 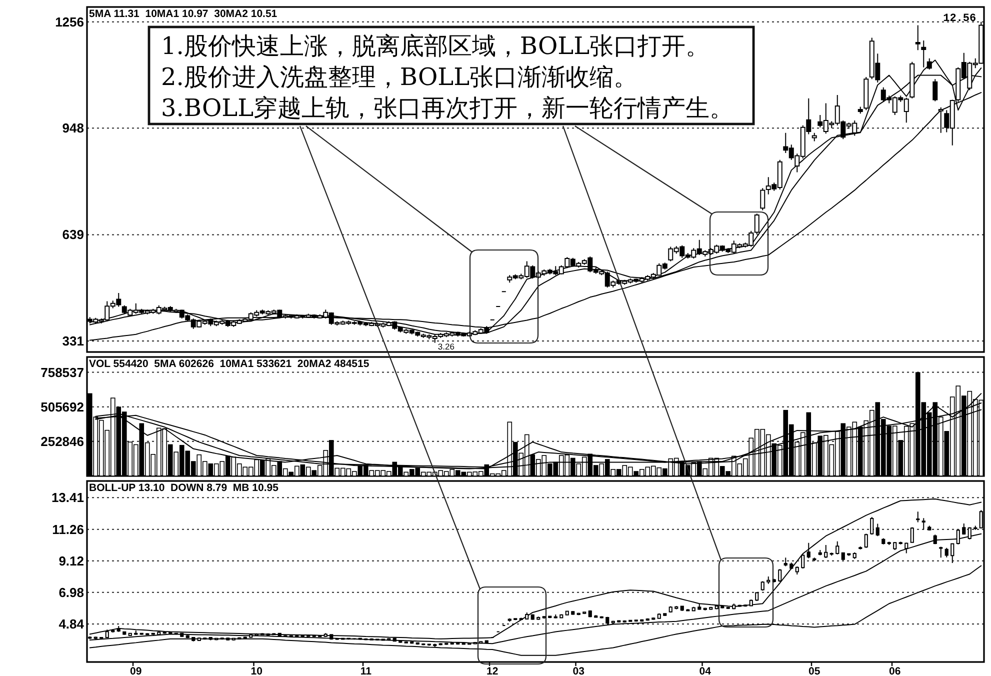 What do you see at coordinates (399, 77) in the screenshot?
I see `annotation: 2.股价进入洗盘整理，BOLL张口渐渐收缩。` at bounding box center [399, 77].